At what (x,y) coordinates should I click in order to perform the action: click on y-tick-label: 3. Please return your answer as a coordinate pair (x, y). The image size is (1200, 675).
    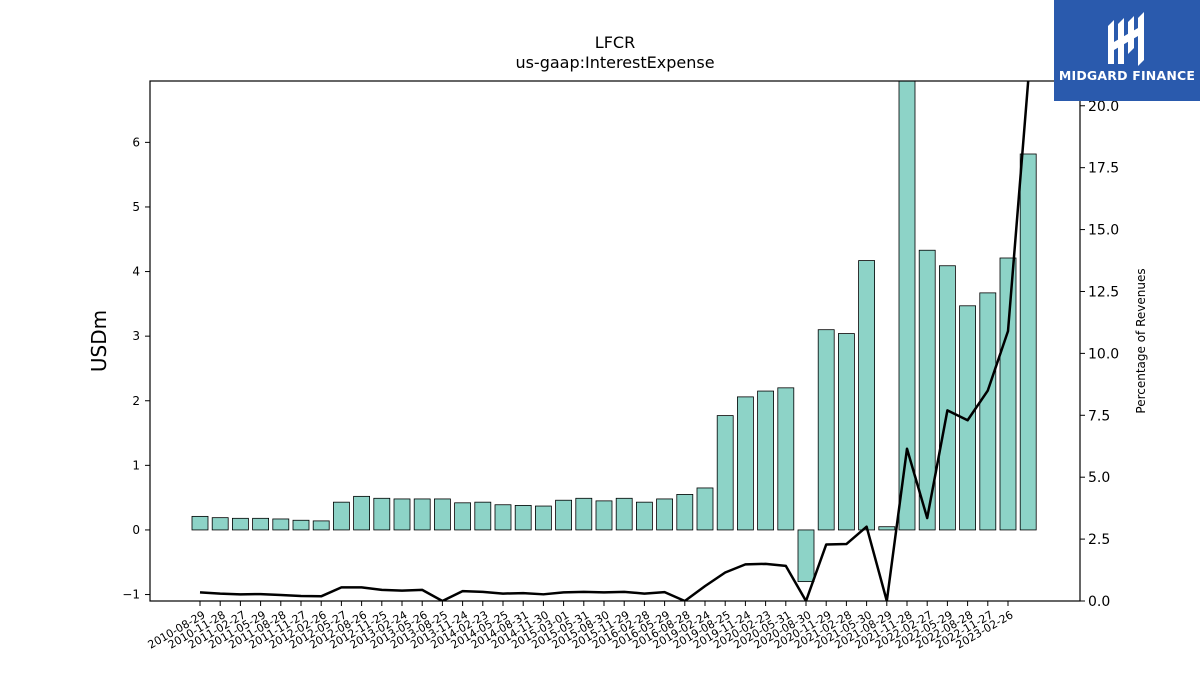
    Looking at the image, I should click on (136, 336).